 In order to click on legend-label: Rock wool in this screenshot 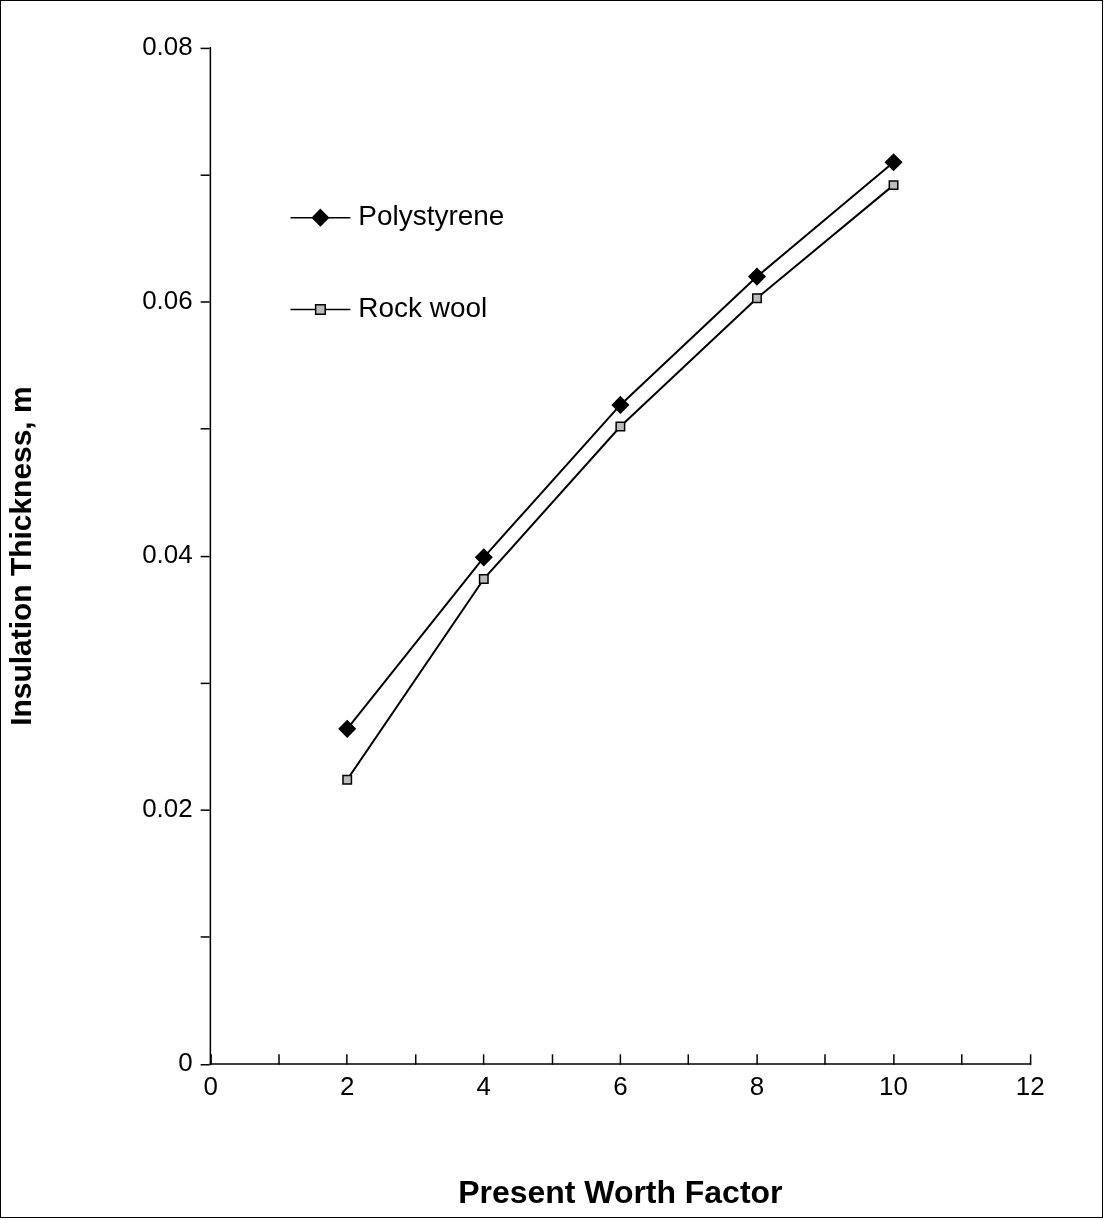, I will do `click(423, 308)`.